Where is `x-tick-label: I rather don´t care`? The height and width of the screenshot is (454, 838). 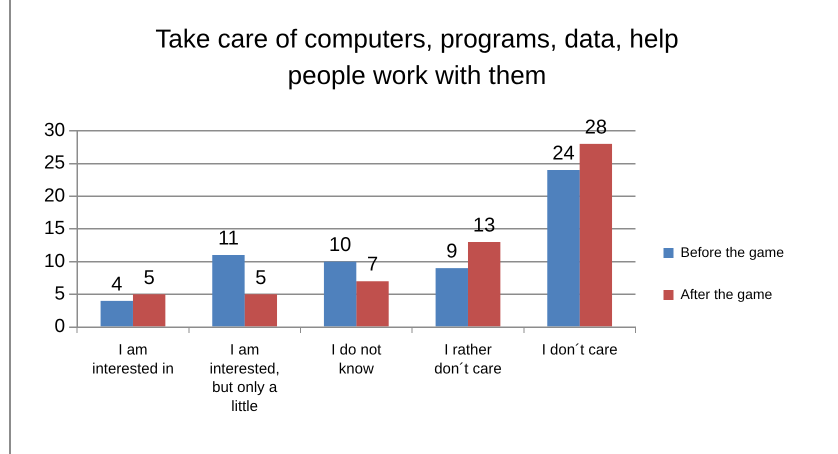 x-tick-label: I rather don´t care is located at coordinates (468, 360).